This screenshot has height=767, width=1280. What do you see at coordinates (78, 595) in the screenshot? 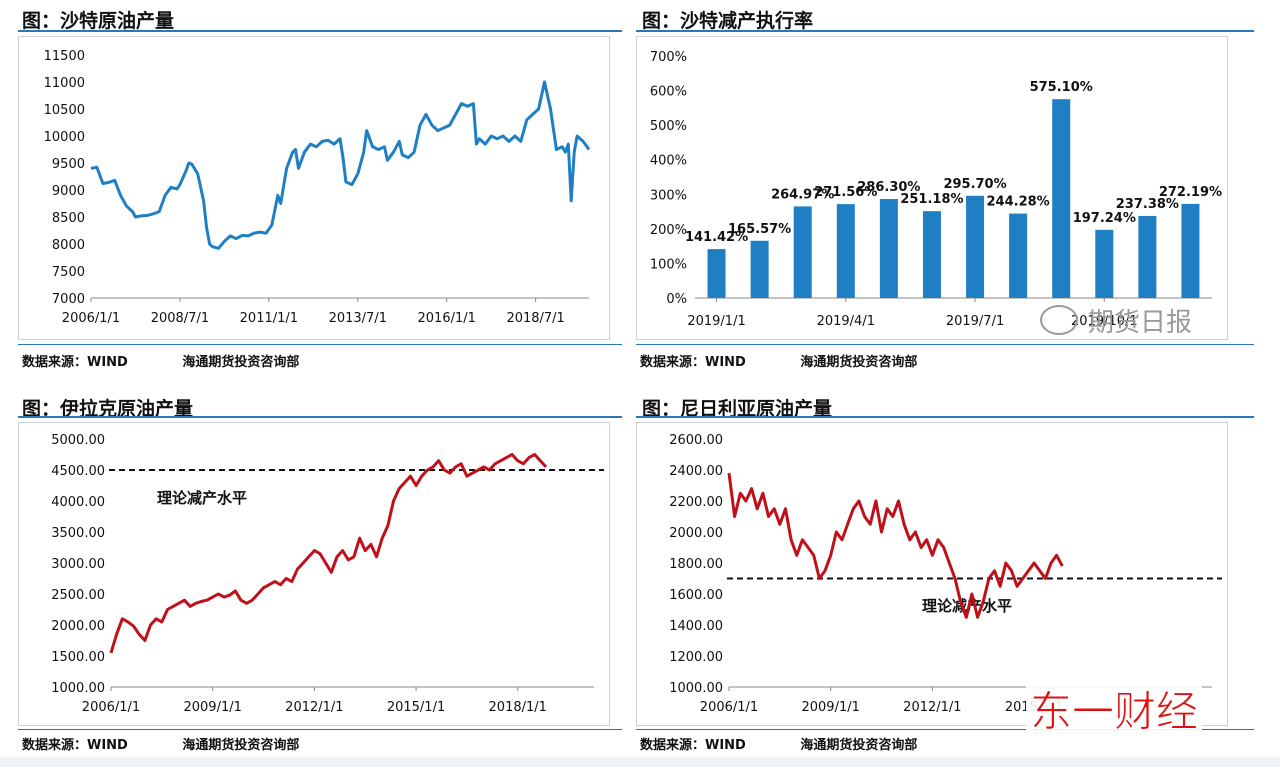
I see `y-tick-label: 2500.00` at bounding box center [78, 595].